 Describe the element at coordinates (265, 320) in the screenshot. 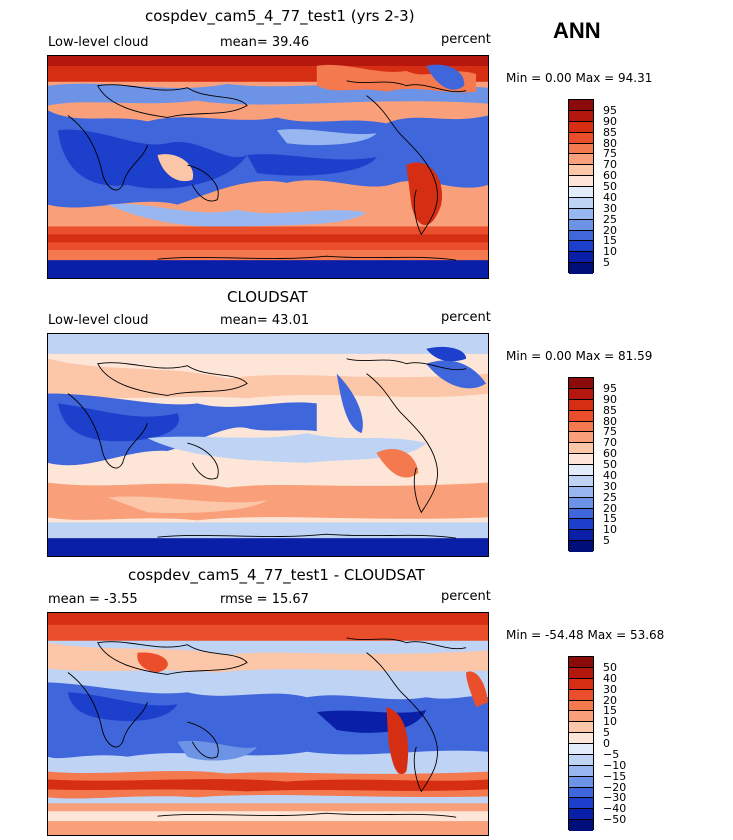

I see `mean-label: mean= 43.01` at that location.